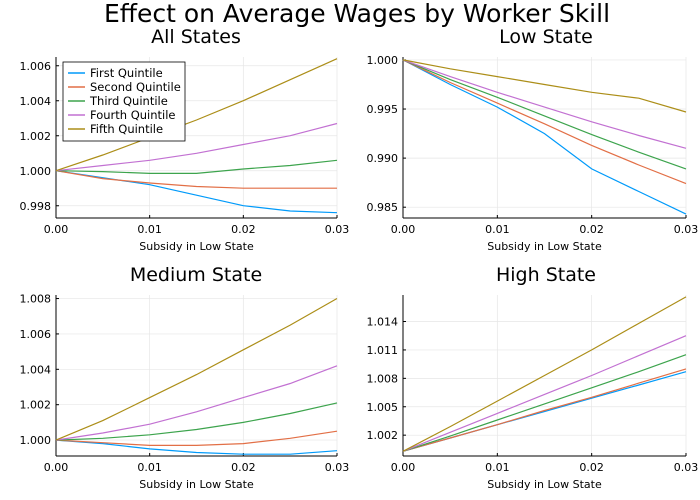 The height and width of the screenshot is (500, 700). I want to click on legend-label: First Quintile, so click(126, 73).